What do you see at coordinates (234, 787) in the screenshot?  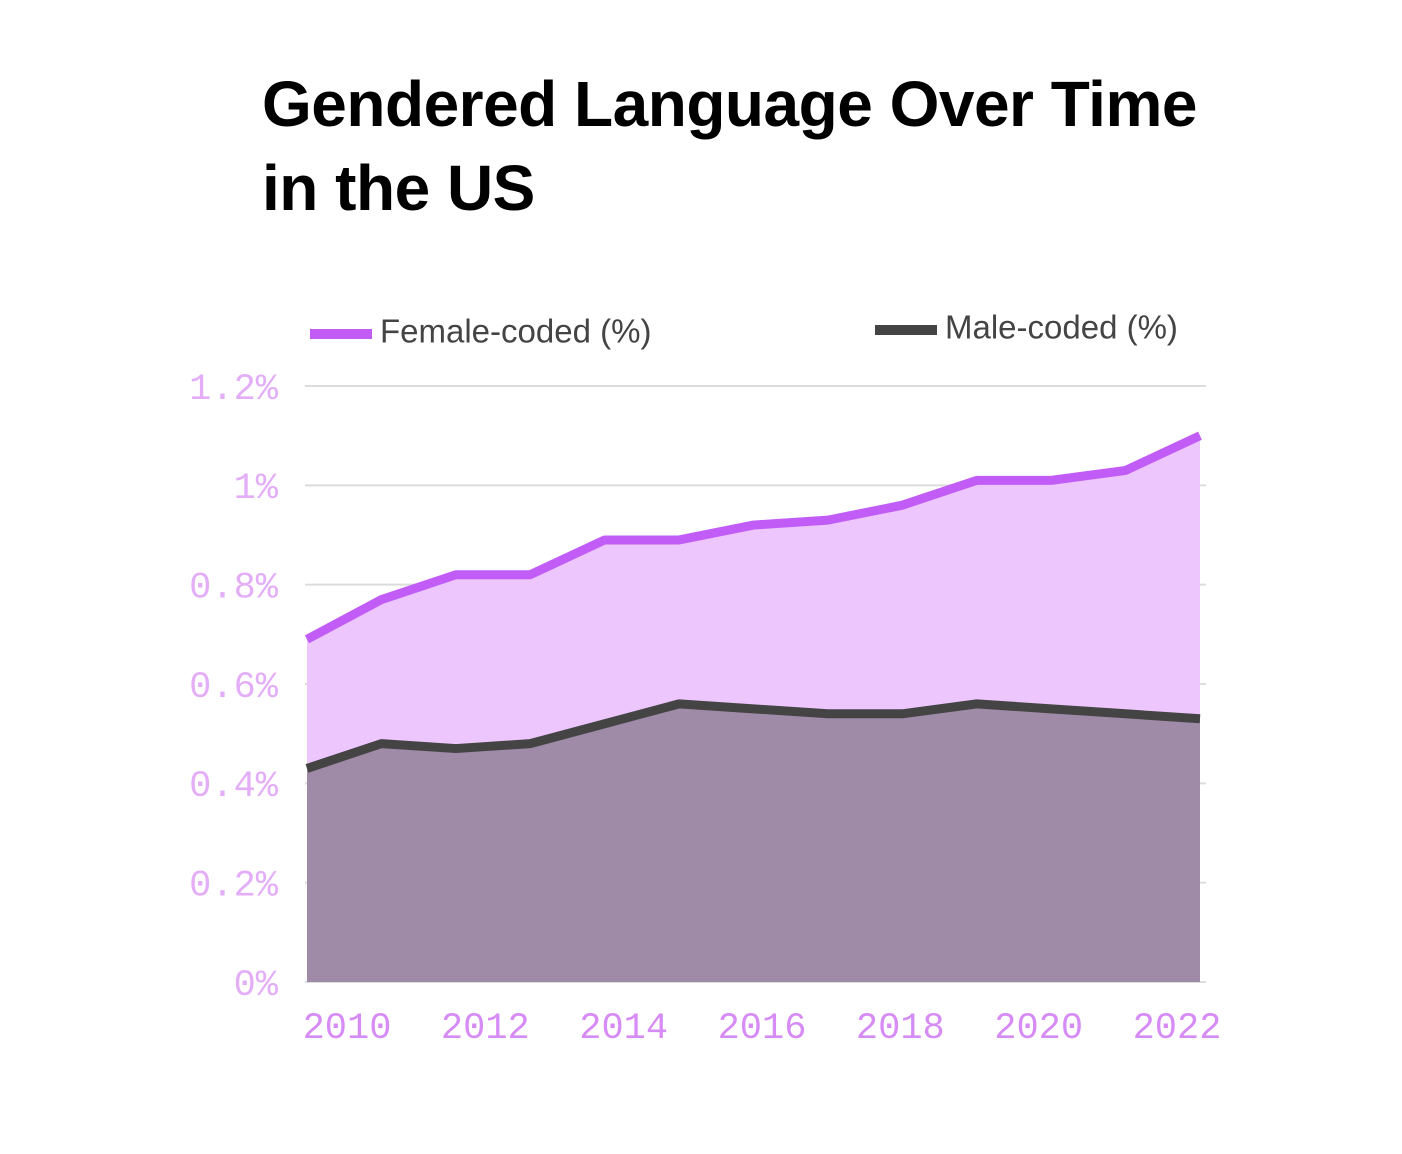 I see `y-tick-label: 0.4%` at bounding box center [234, 787].